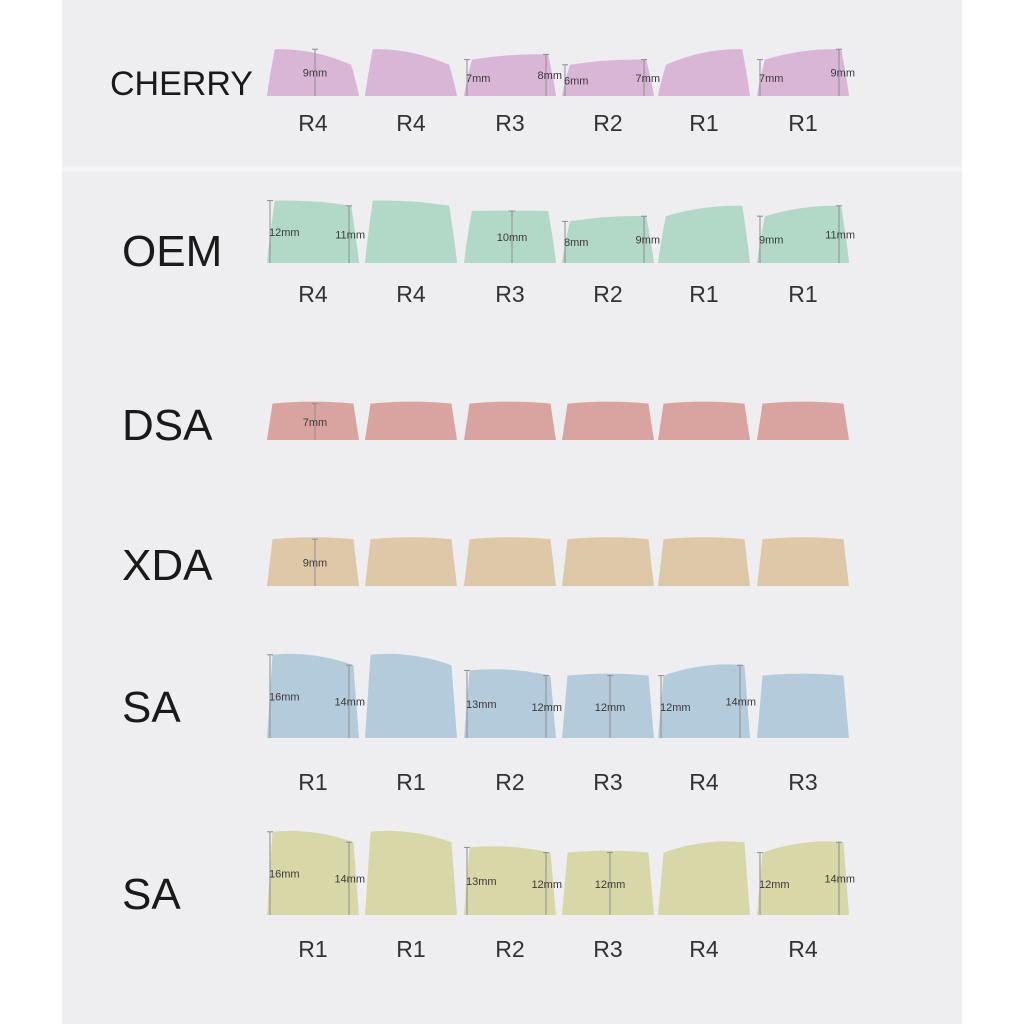  What do you see at coordinates (512, 169) in the screenshot?
I see `panel-band` at bounding box center [512, 169].